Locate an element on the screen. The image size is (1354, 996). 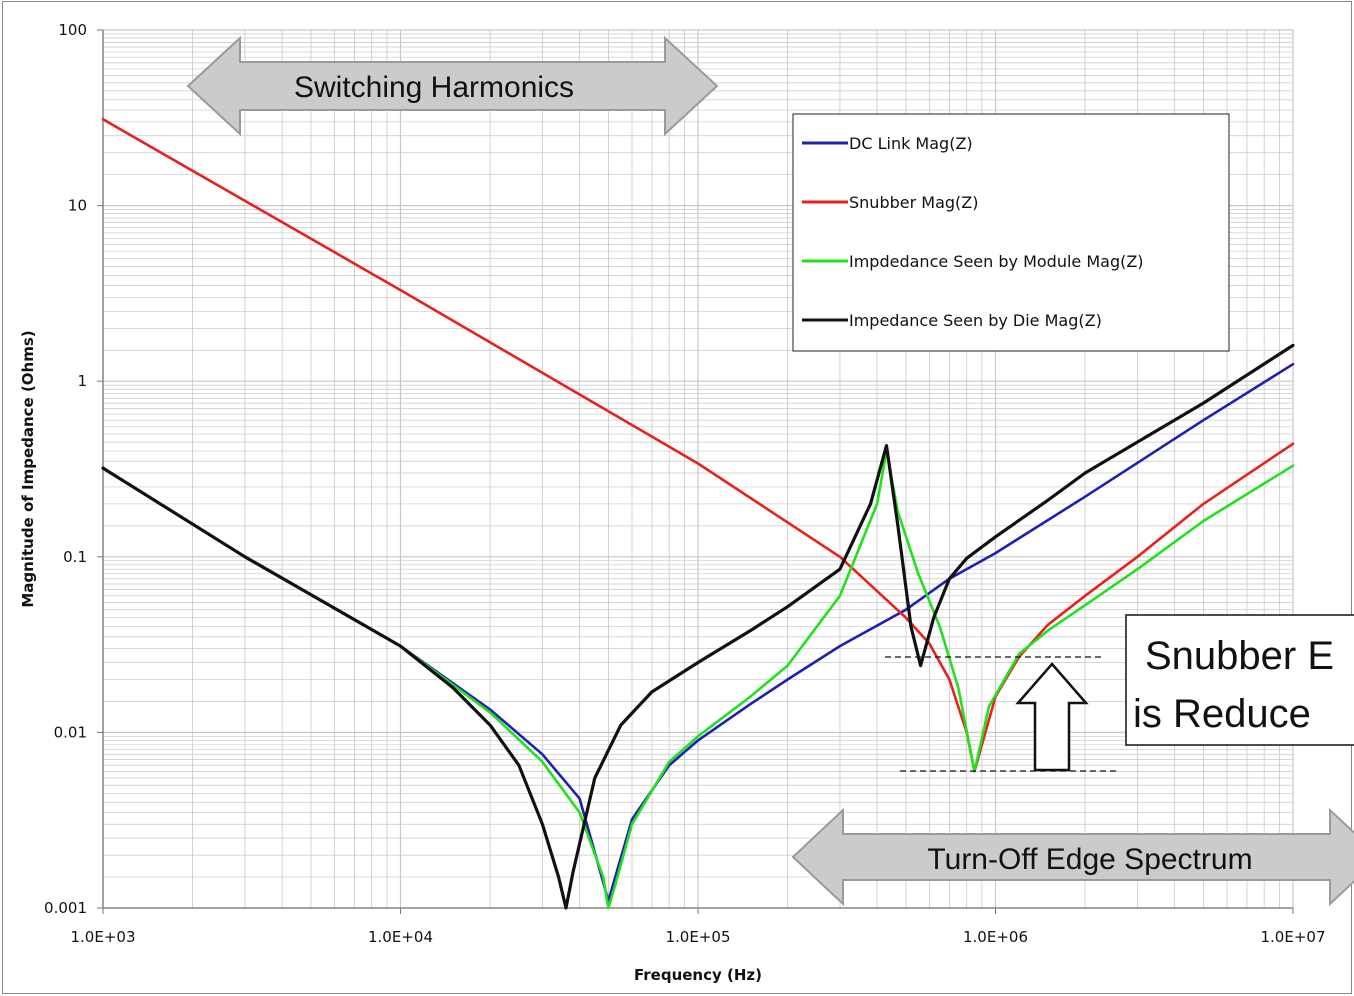
x-tick-label: 1.0E+07 is located at coordinates (1293, 937).